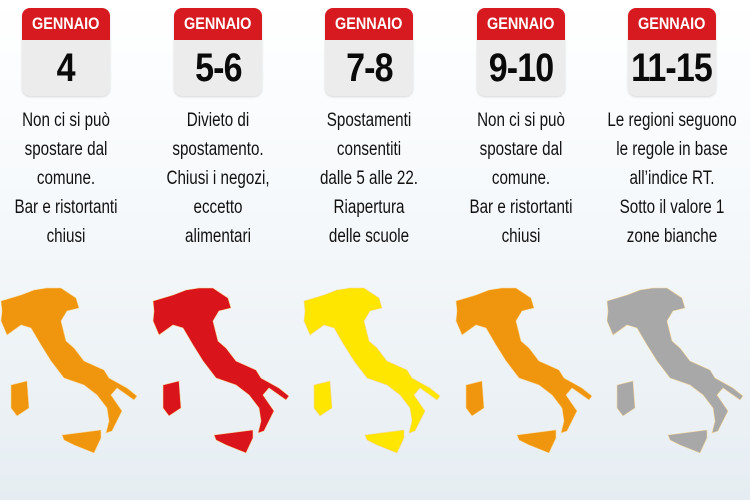  I want to click on description-line: Chiusi i negozi,, so click(218, 178).